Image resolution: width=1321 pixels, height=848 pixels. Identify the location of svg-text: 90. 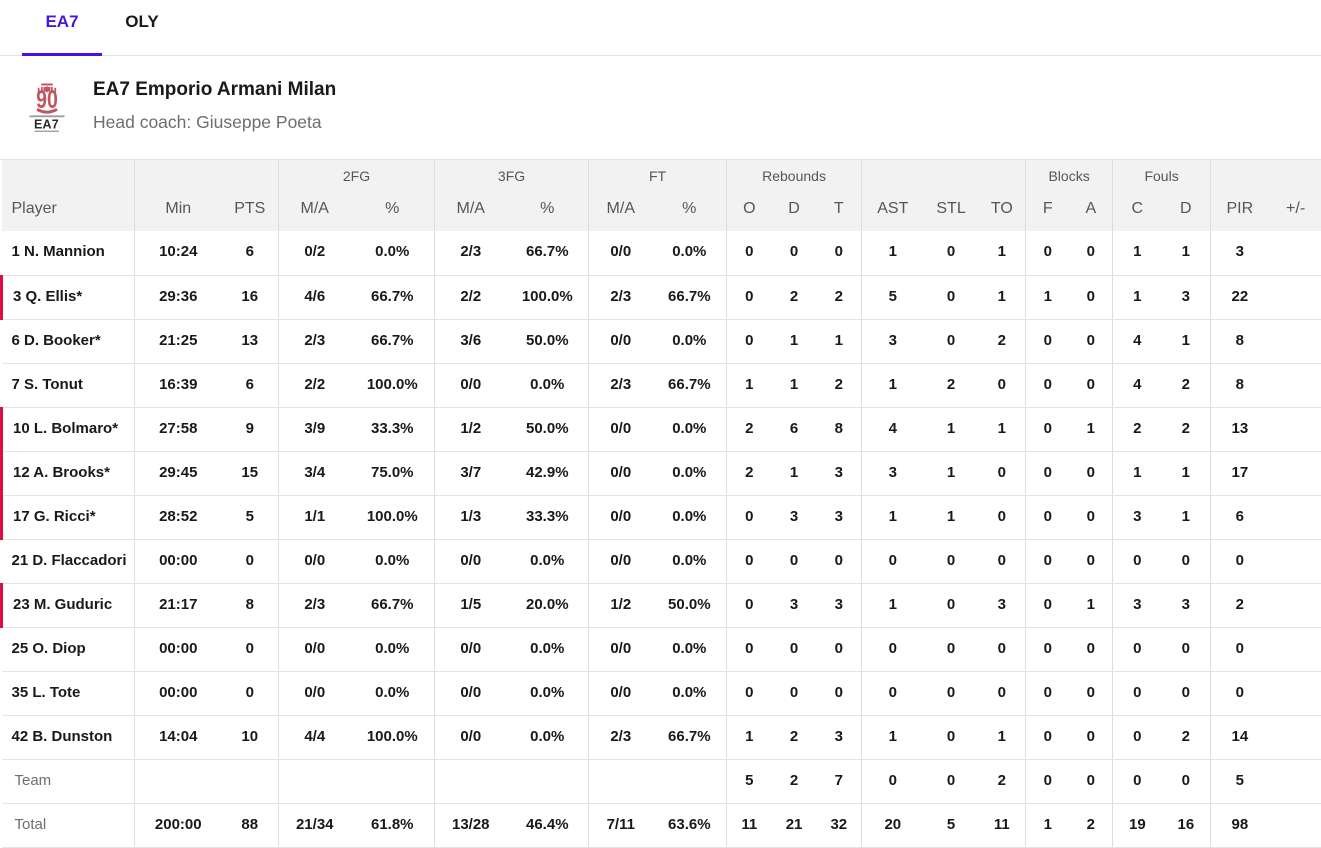
(47, 100).